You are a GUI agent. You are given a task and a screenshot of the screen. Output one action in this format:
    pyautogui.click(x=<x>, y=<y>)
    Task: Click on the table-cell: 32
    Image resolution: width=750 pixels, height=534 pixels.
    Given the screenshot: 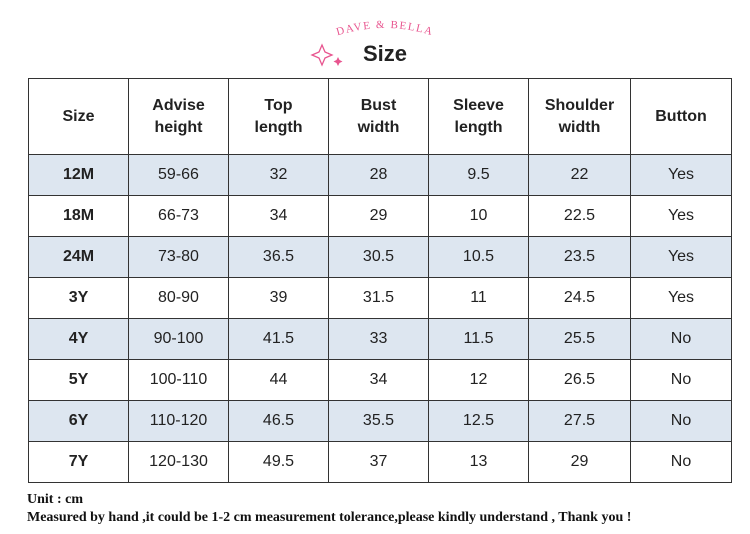 What is the action you would take?
    pyautogui.click(x=278, y=175)
    